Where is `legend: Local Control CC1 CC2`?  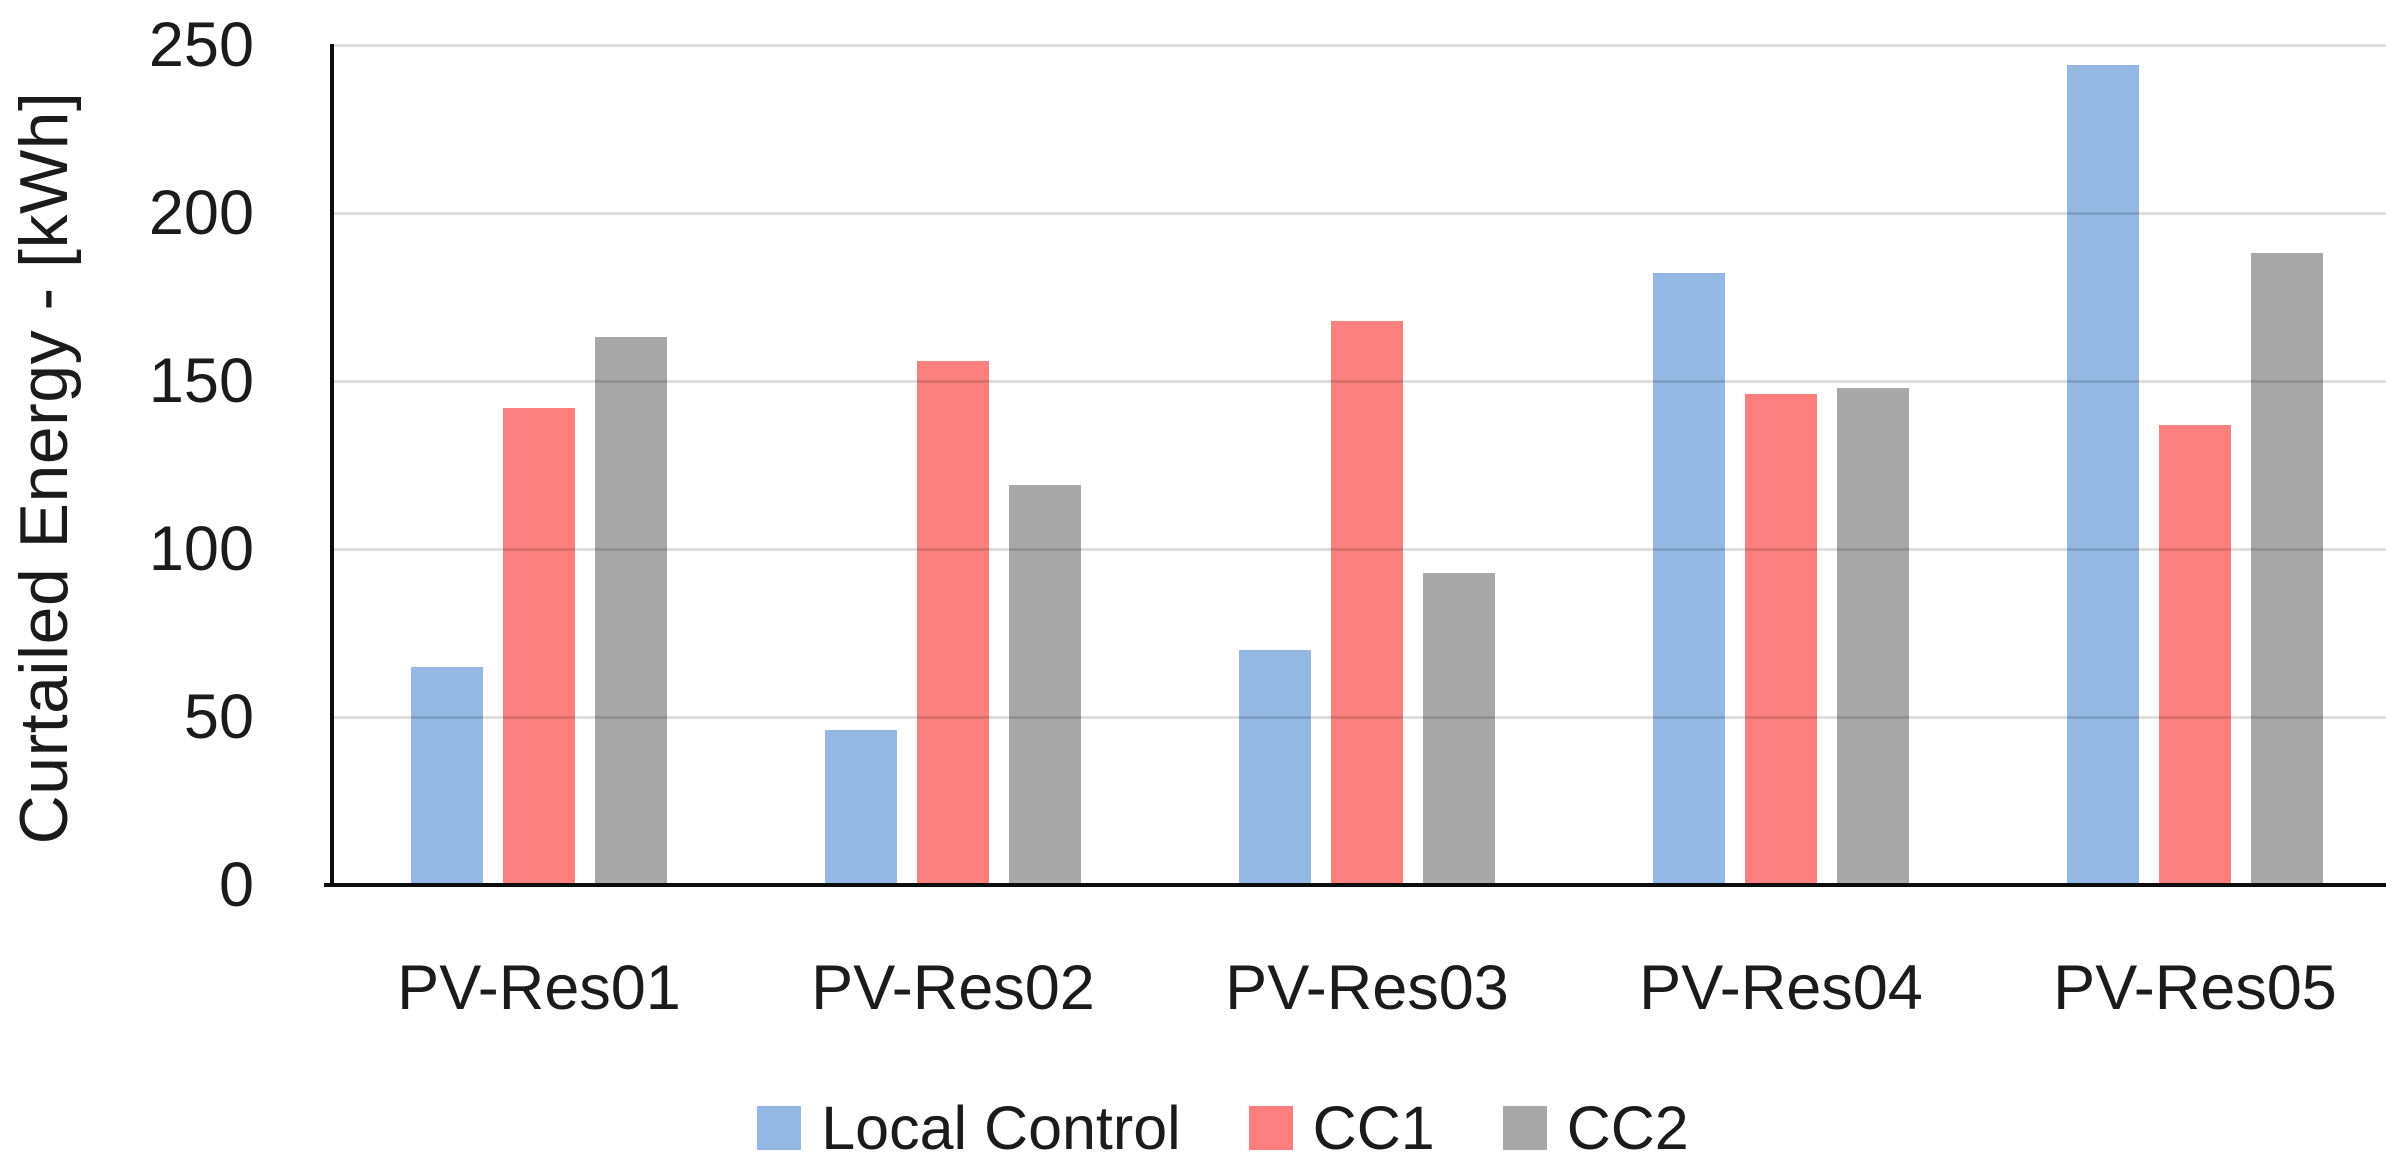
legend: Local Control CC1 CC2 is located at coordinates (1208, 1128).